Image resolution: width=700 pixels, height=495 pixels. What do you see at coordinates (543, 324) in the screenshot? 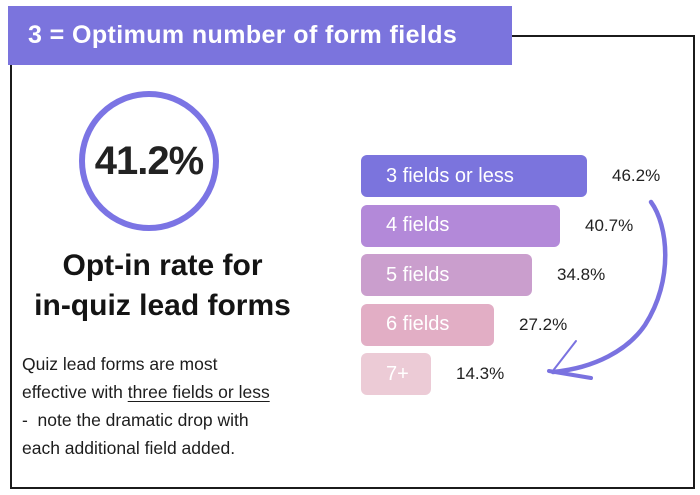
I see `bar-value-label: 27.2%` at bounding box center [543, 324].